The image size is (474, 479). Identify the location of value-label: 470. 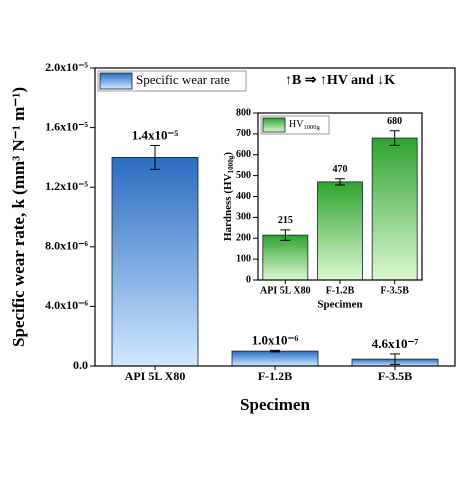
(340, 169).